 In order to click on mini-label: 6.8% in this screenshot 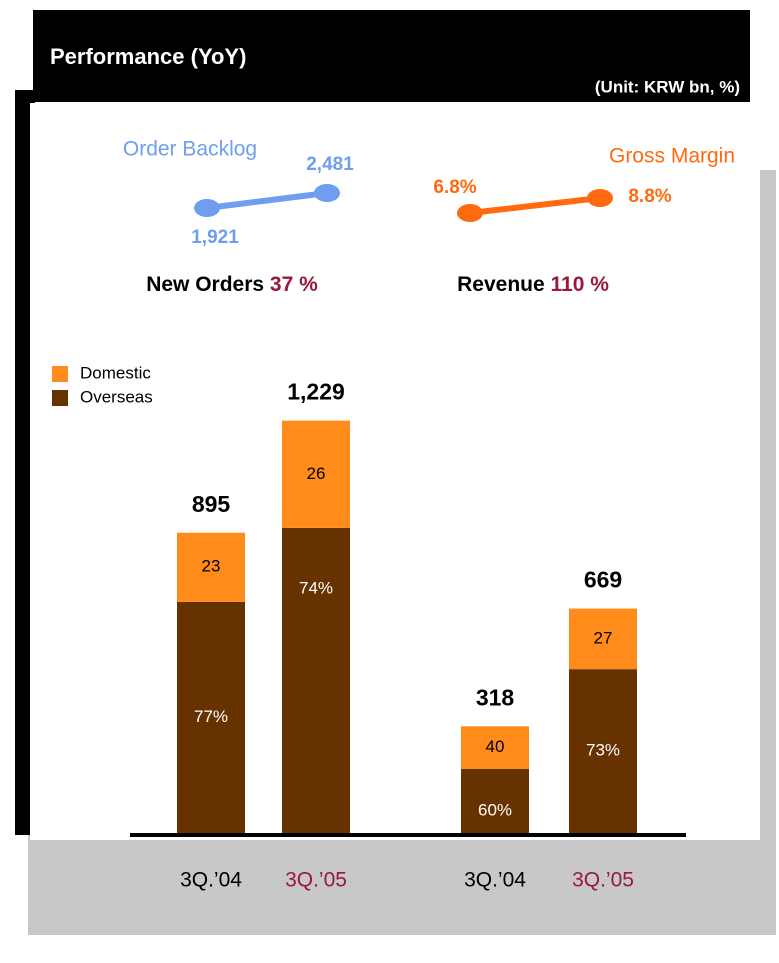, I will do `click(454, 187)`.